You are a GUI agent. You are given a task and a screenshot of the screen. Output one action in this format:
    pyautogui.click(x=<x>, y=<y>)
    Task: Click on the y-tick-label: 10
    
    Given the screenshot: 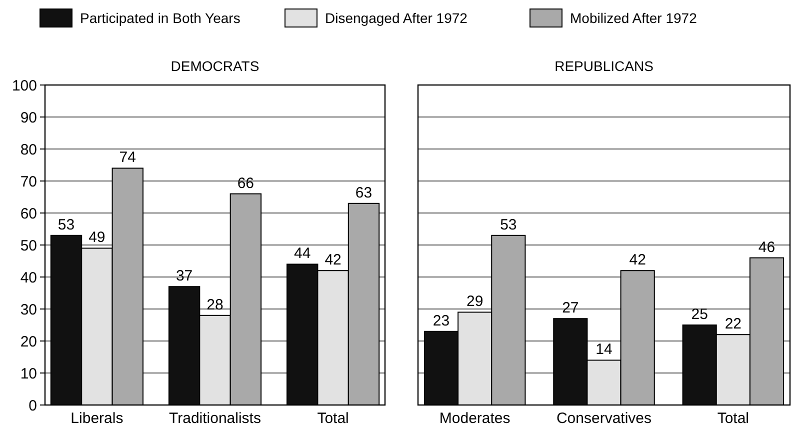 What is the action you would take?
    pyautogui.click(x=28, y=373)
    